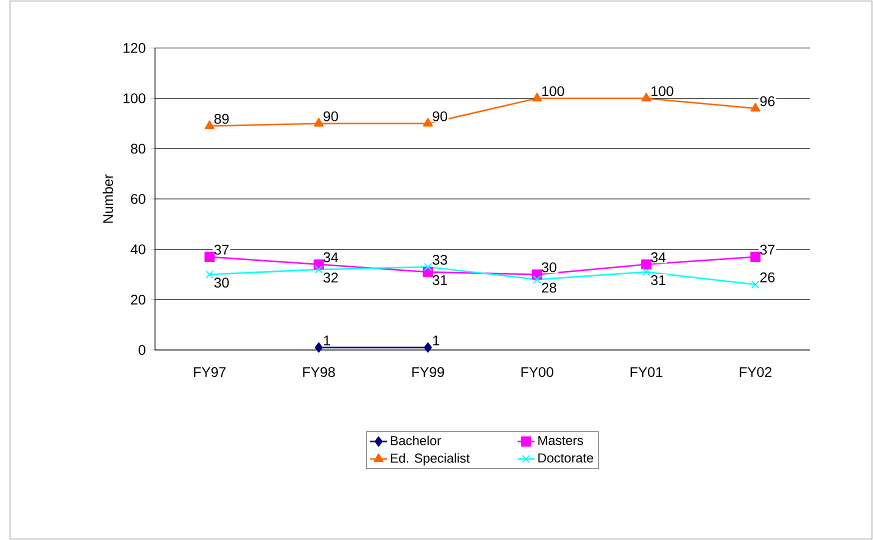 This screenshot has height=540, width=873. I want to click on data-label: 32, so click(330, 277).